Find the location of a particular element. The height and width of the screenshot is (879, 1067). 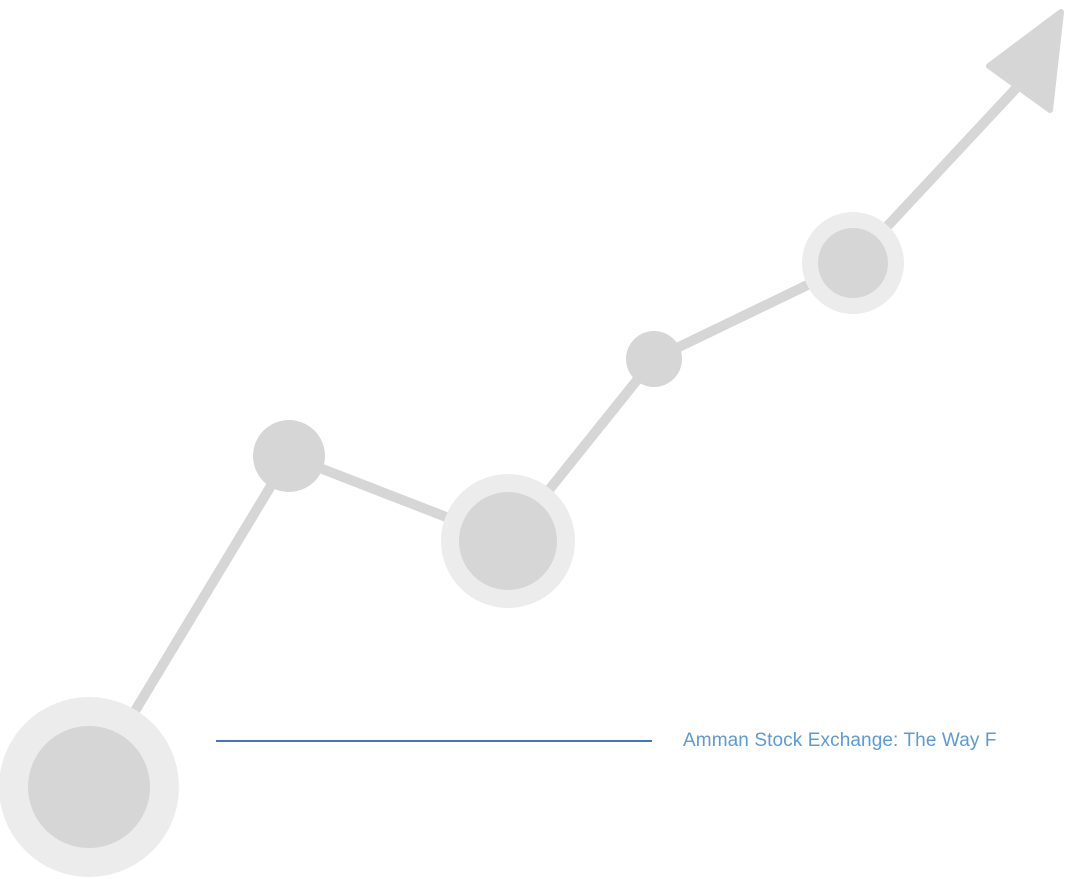

arrow-head-icon is located at coordinates (1025, 61).